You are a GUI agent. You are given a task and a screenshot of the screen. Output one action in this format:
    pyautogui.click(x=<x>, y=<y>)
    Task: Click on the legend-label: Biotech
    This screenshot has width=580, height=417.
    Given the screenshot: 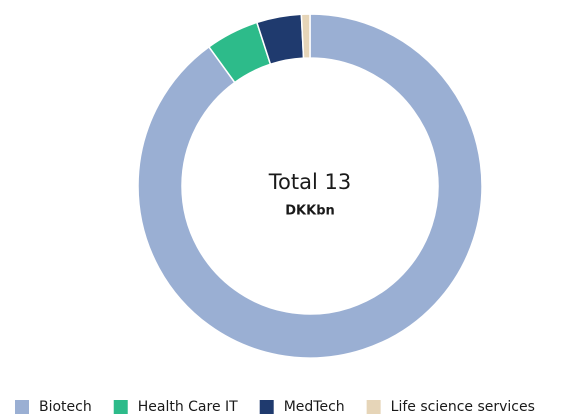 What is the action you would take?
    pyautogui.click(x=65, y=407)
    